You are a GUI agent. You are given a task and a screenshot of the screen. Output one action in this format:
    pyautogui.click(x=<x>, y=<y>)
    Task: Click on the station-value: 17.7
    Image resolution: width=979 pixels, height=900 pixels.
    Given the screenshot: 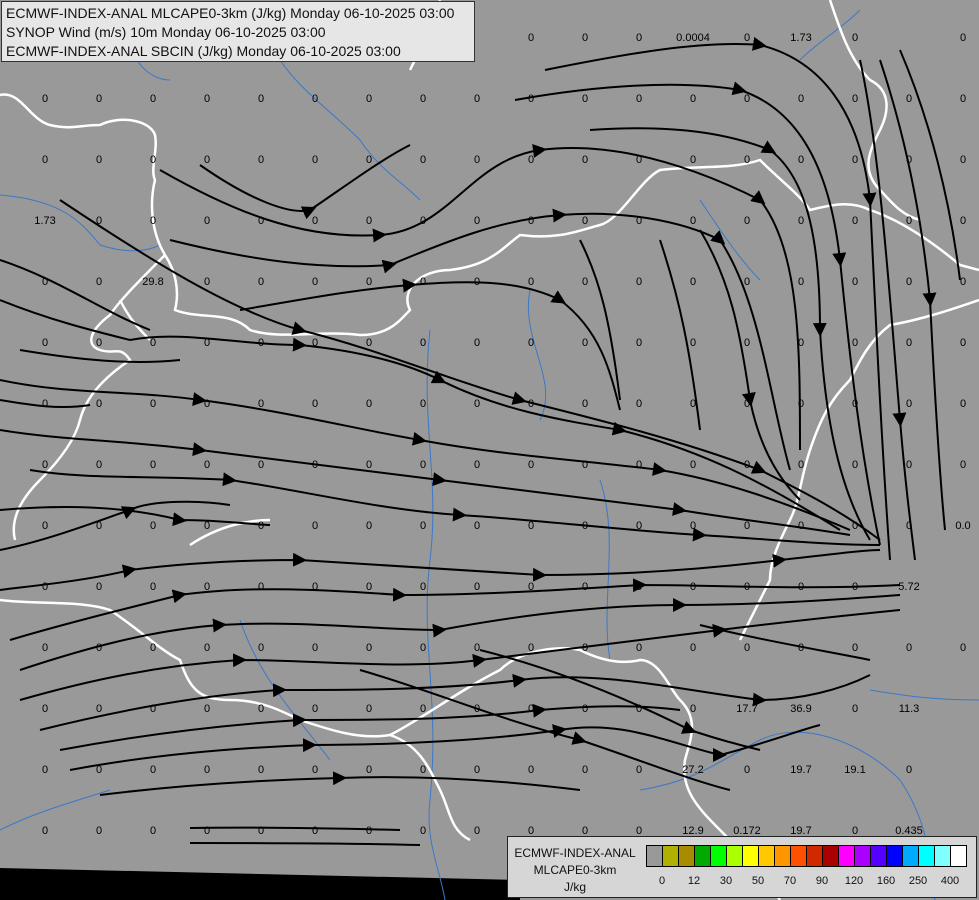 What is the action you would take?
    pyautogui.click(x=746, y=709)
    